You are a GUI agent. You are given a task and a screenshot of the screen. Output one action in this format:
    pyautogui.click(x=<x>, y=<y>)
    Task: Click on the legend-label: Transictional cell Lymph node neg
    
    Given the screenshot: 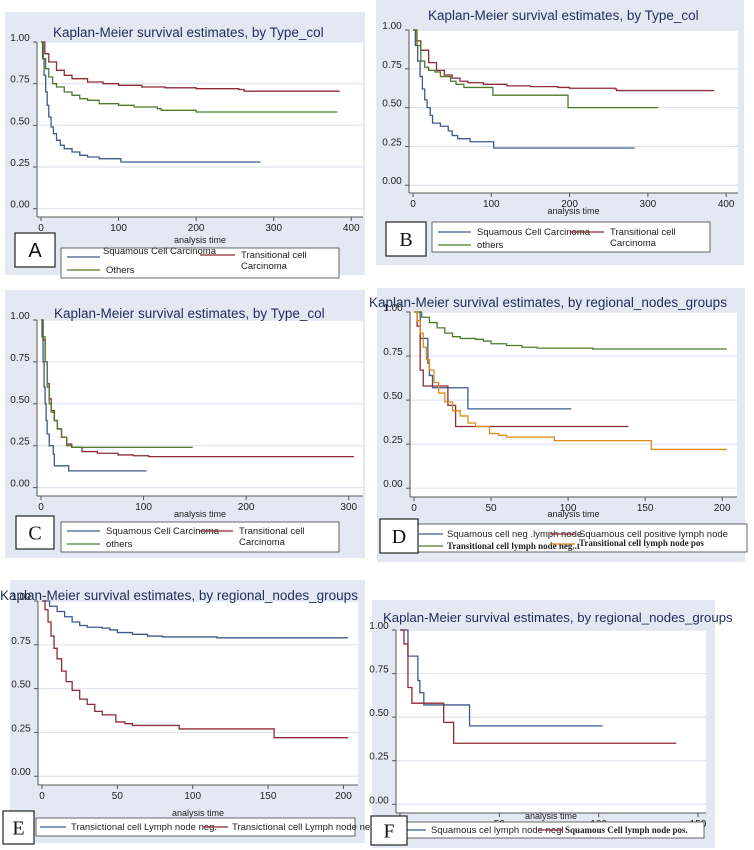 What is the action you would take?
    pyautogui.click(x=303, y=827)
    